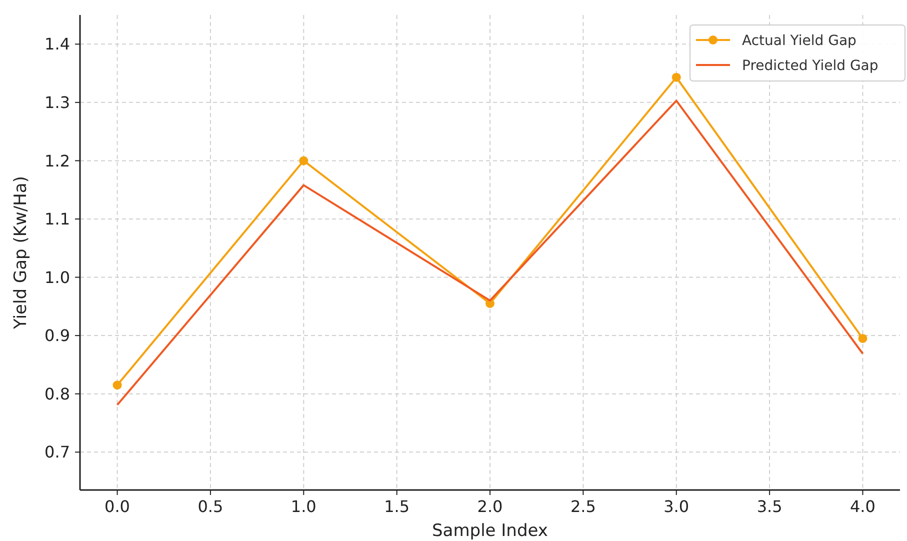  Describe the element at coordinates (799, 40) in the screenshot. I see `legend-label: Actual Yield Gap` at that location.